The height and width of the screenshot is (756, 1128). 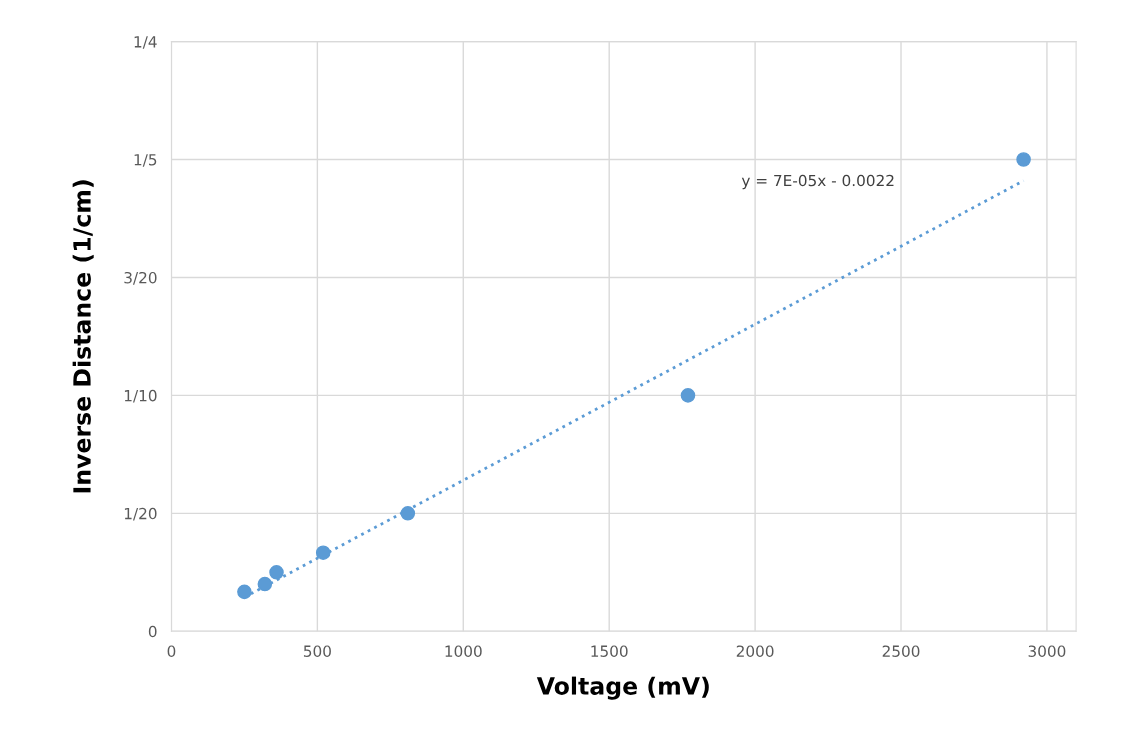 I want to click on annotation: y = 7E-05x - 0.0022, so click(x=817, y=182).